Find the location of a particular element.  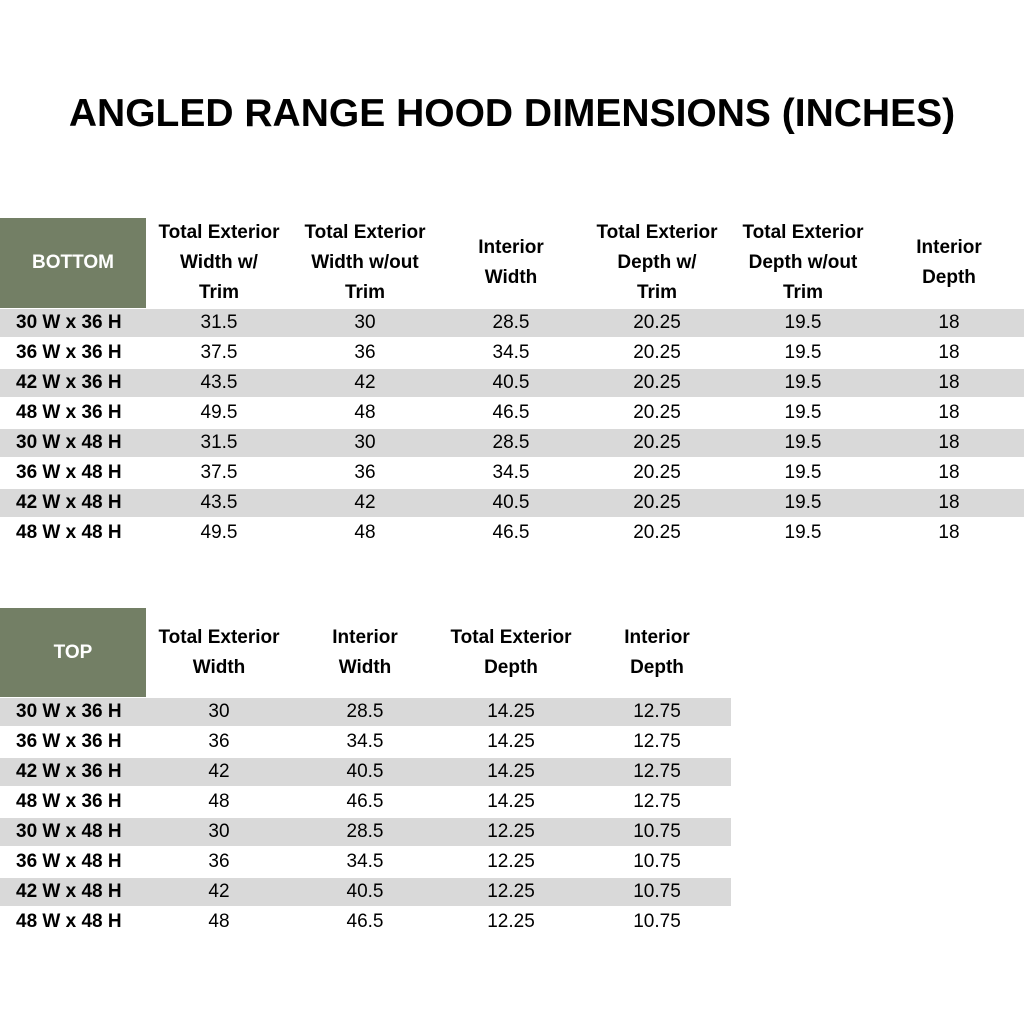

column-header: Total Exterior Width w/out Trim is located at coordinates (365, 263).